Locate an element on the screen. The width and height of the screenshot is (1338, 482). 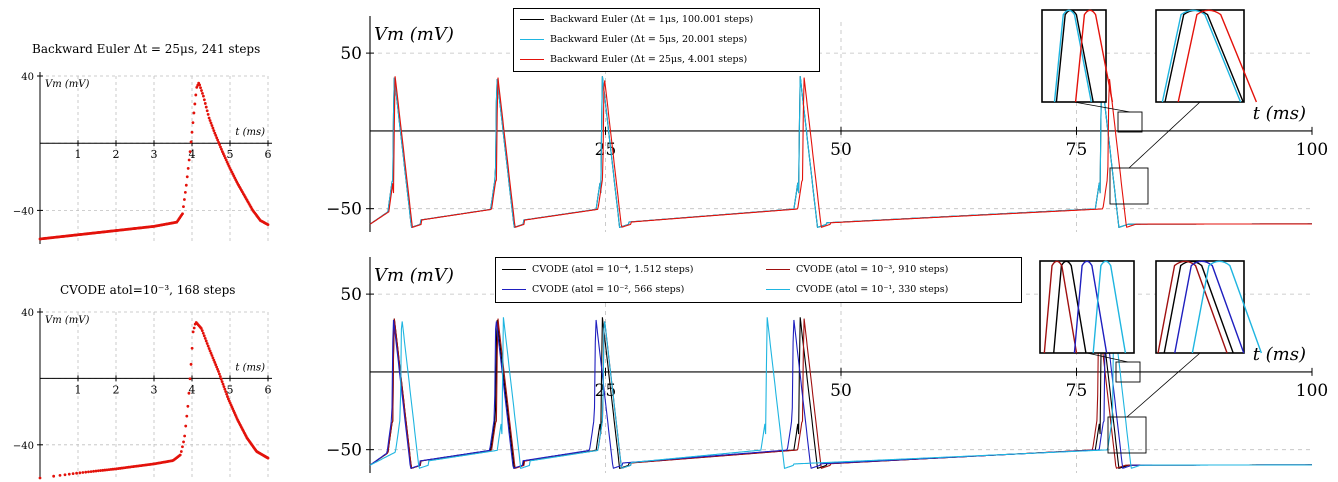
inset-connector is located at coordinates (1107, 357).